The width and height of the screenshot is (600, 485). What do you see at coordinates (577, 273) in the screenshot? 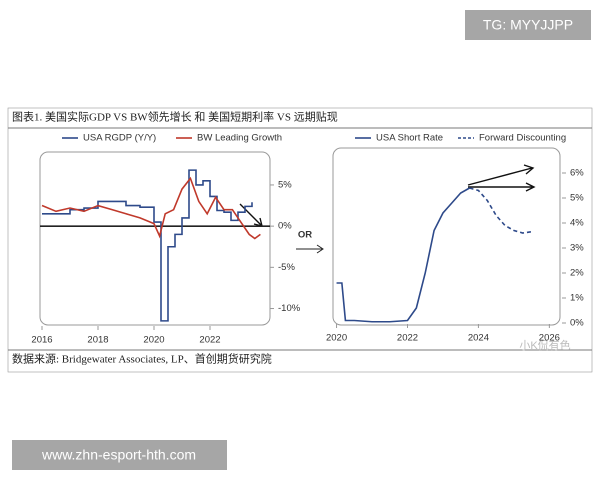
I see `y-tick-label: 2%` at bounding box center [577, 273].